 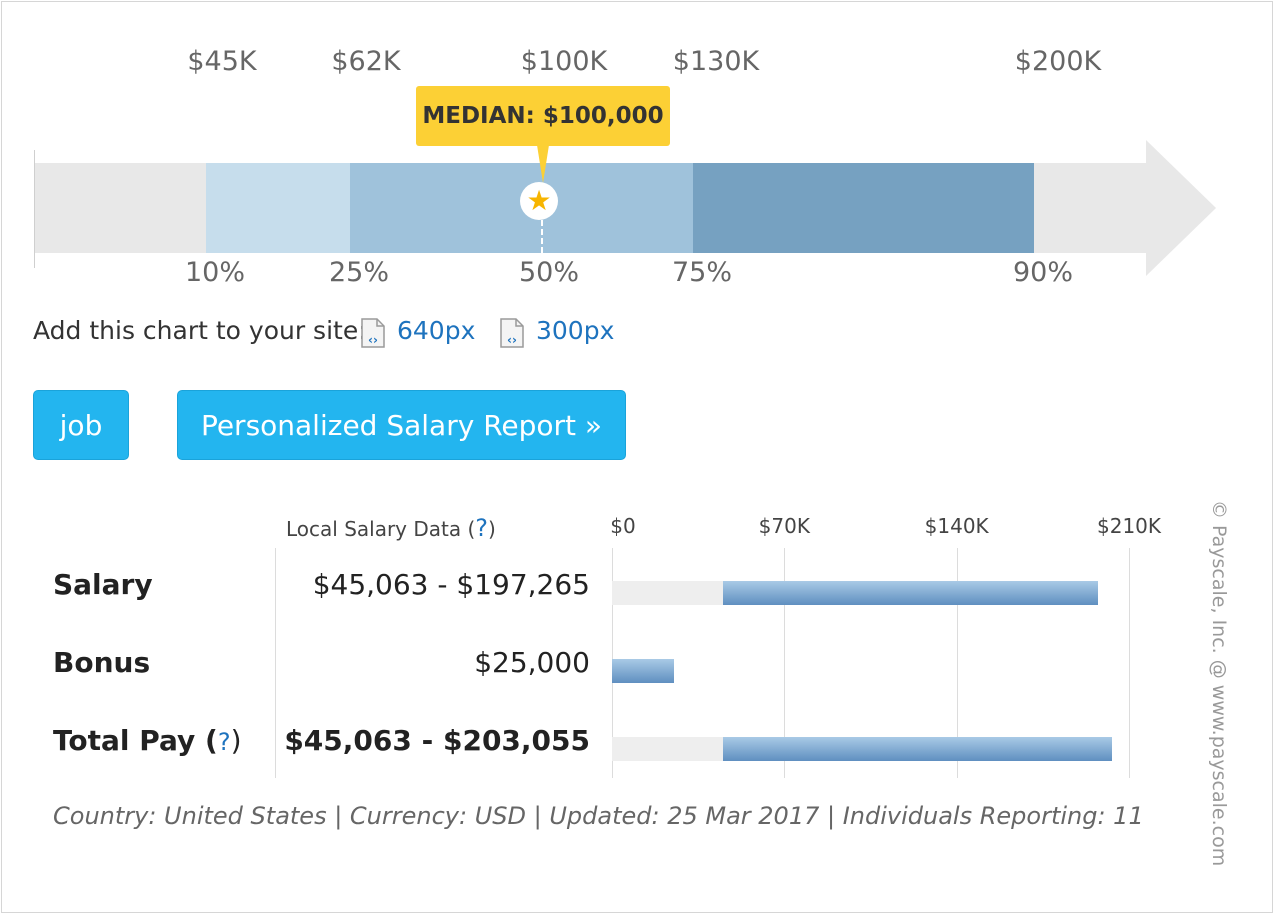 What do you see at coordinates (1129, 526) in the screenshot?
I see `axis-tick-label: $210K` at bounding box center [1129, 526].